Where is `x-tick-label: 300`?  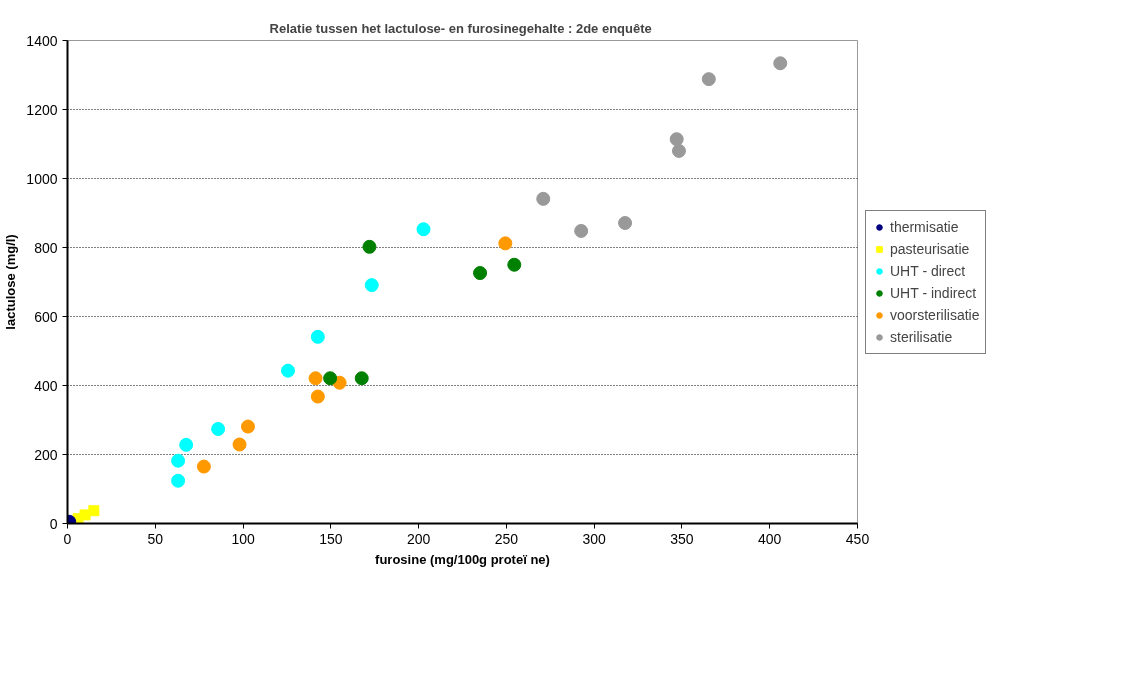
x-tick-label: 300 is located at coordinates (594, 538).